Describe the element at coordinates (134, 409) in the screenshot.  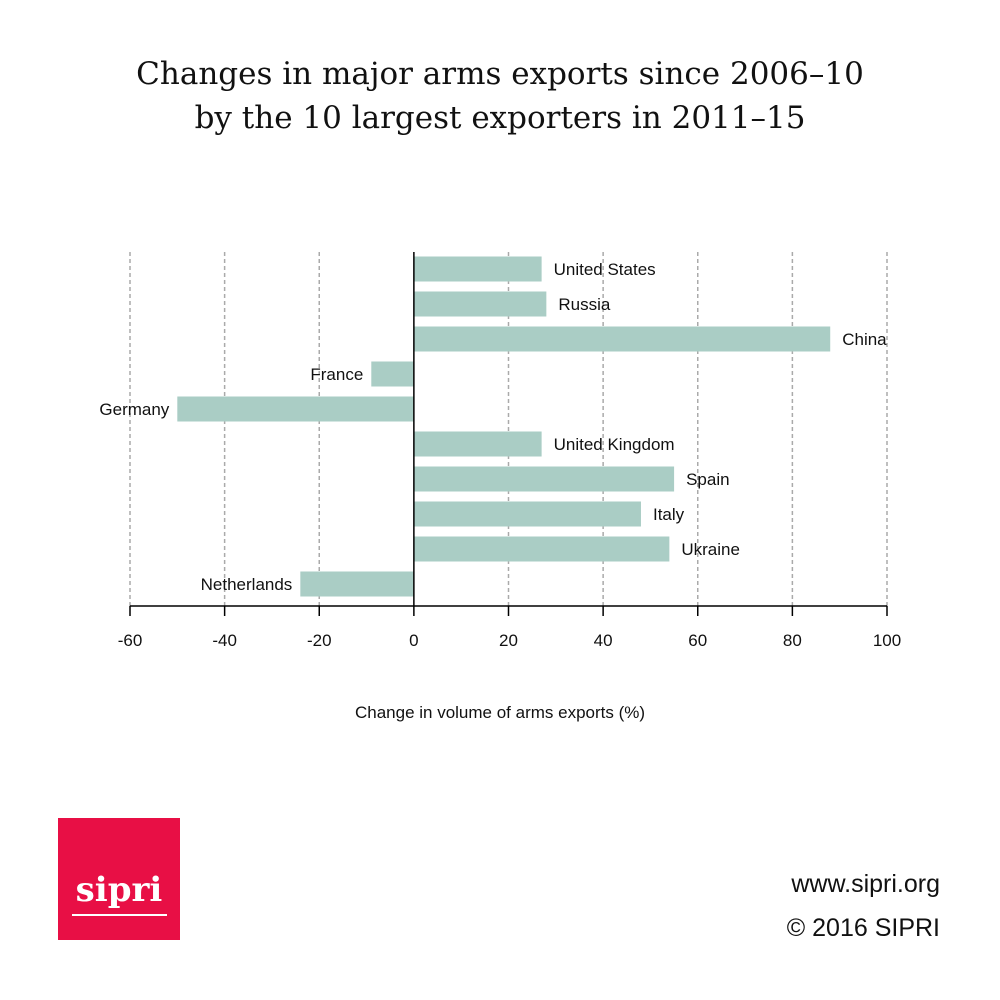
I see `bar-label: Germany` at that location.